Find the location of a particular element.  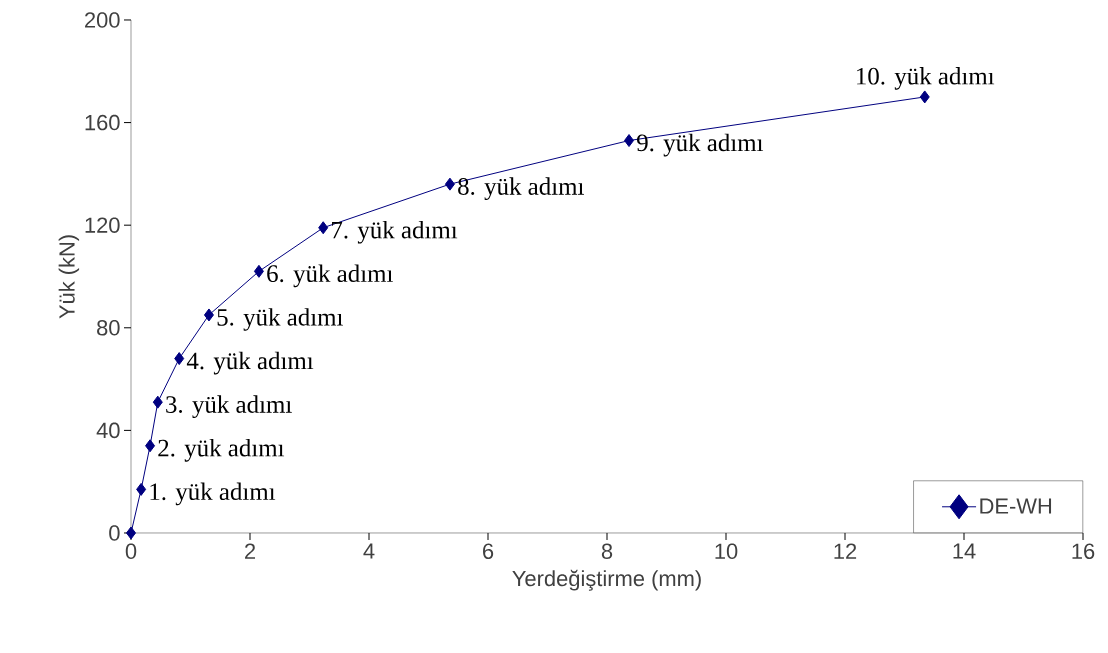

legend-label: DE-WH is located at coordinates (1016, 506).